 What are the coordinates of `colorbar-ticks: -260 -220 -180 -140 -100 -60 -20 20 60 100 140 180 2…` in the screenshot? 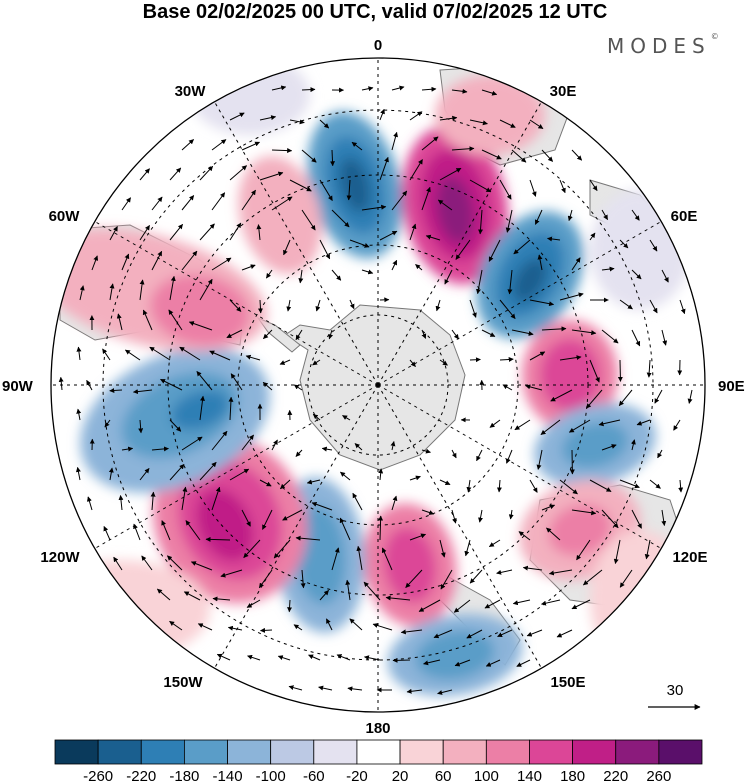 It's located at (377, 775).